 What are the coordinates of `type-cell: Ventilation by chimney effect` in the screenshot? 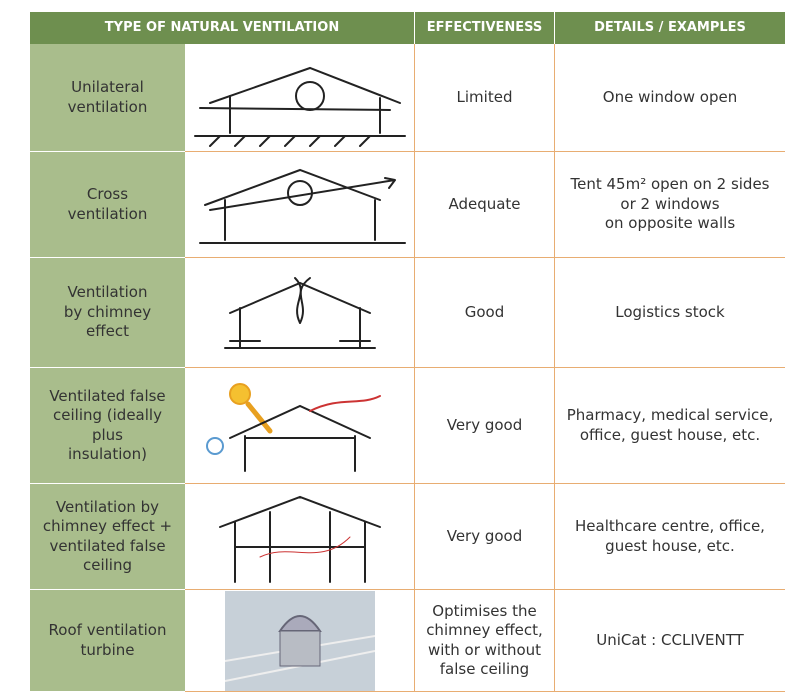 It's located at (107, 313).